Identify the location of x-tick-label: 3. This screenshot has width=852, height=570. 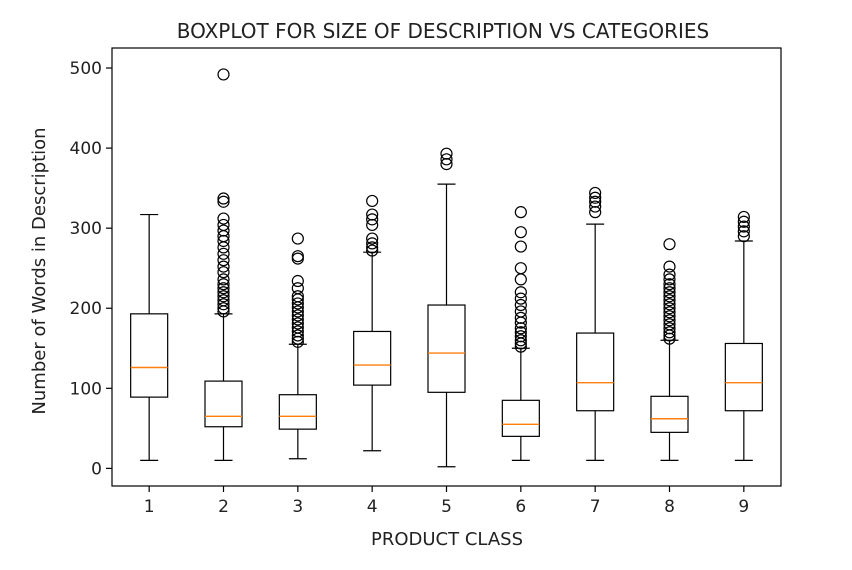
(297, 507).